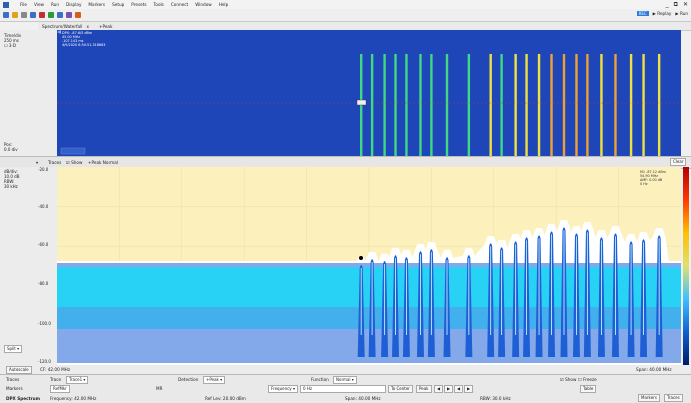  What do you see at coordinates (685, 4) in the screenshot?
I see `close-icon: ✕` at bounding box center [685, 4].